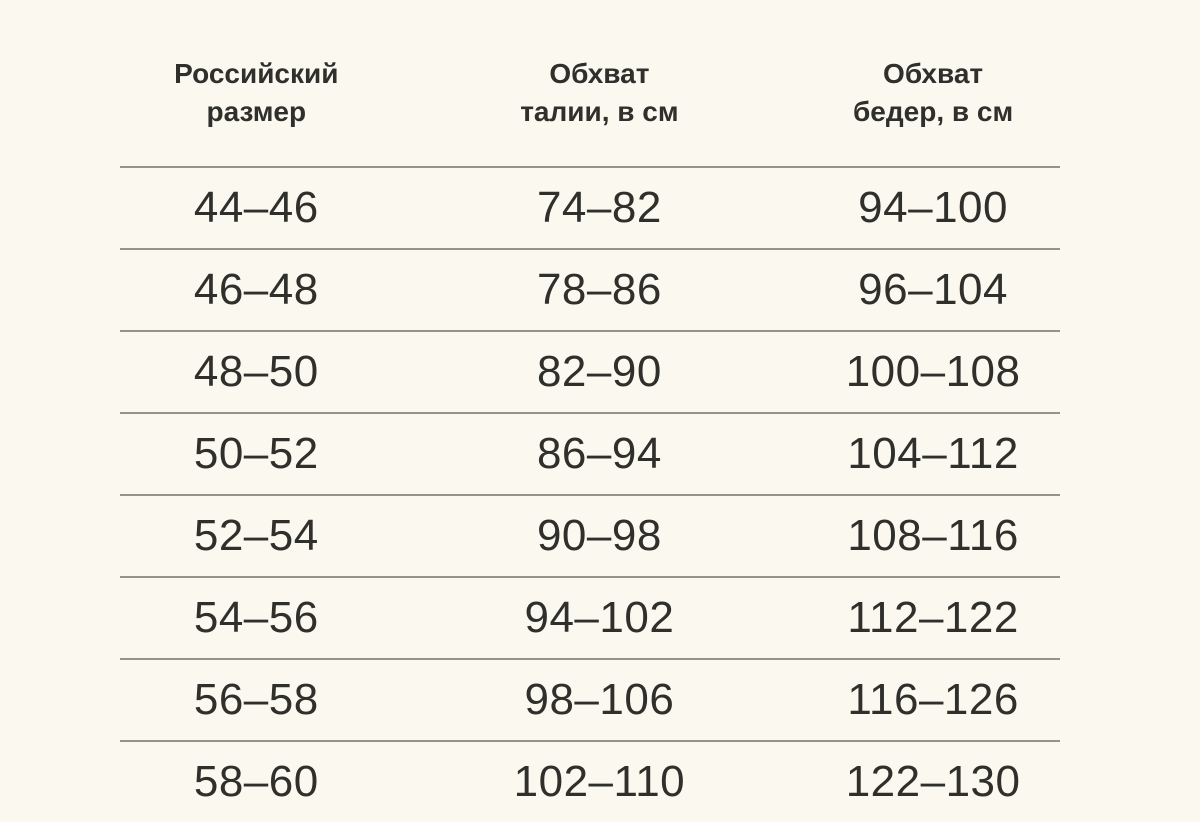 Image resolution: width=1200 pixels, height=822 pixels. Describe the element at coordinates (933, 781) in the screenshot. I see `cell-hips: 122–130` at that location.